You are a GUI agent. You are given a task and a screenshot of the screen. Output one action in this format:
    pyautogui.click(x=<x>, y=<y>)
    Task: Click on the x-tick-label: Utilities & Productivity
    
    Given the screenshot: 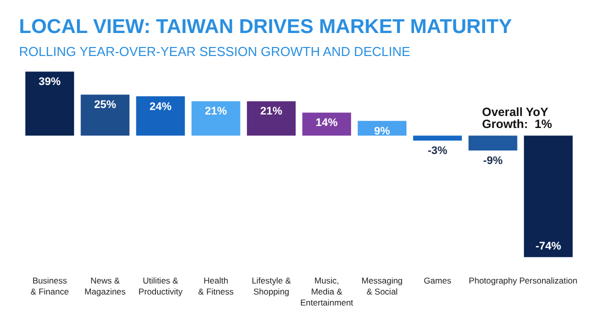 What is the action you would take?
    pyautogui.click(x=161, y=286)
    